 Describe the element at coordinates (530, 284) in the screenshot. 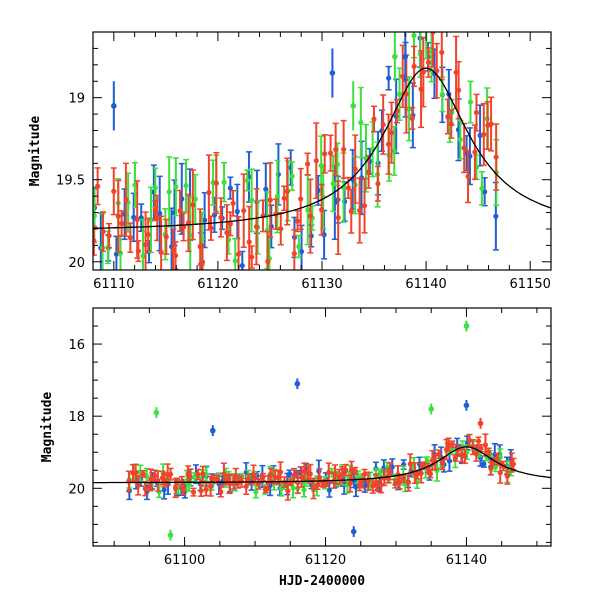

I see `x-tick-label: 61150` at that location.